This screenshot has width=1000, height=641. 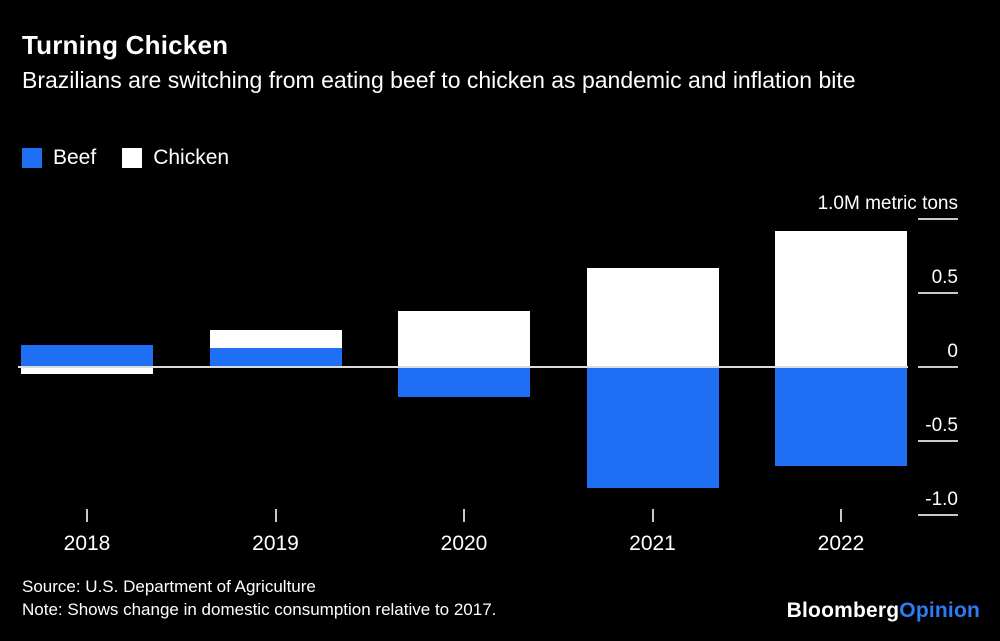 I want to click on legend-label-beef: Beef, so click(x=75, y=157).